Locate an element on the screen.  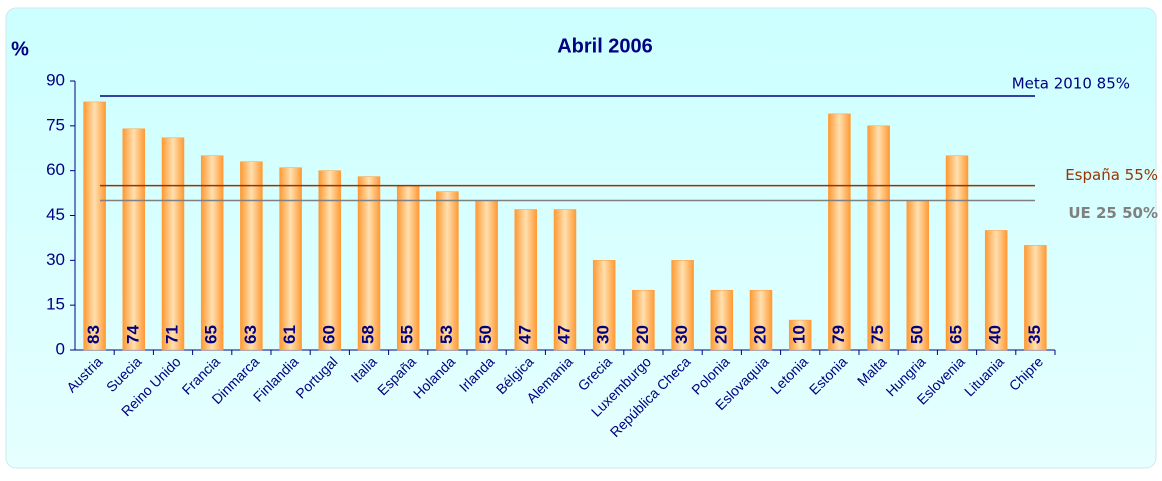
y-tick-label: 75 is located at coordinates (55, 124).